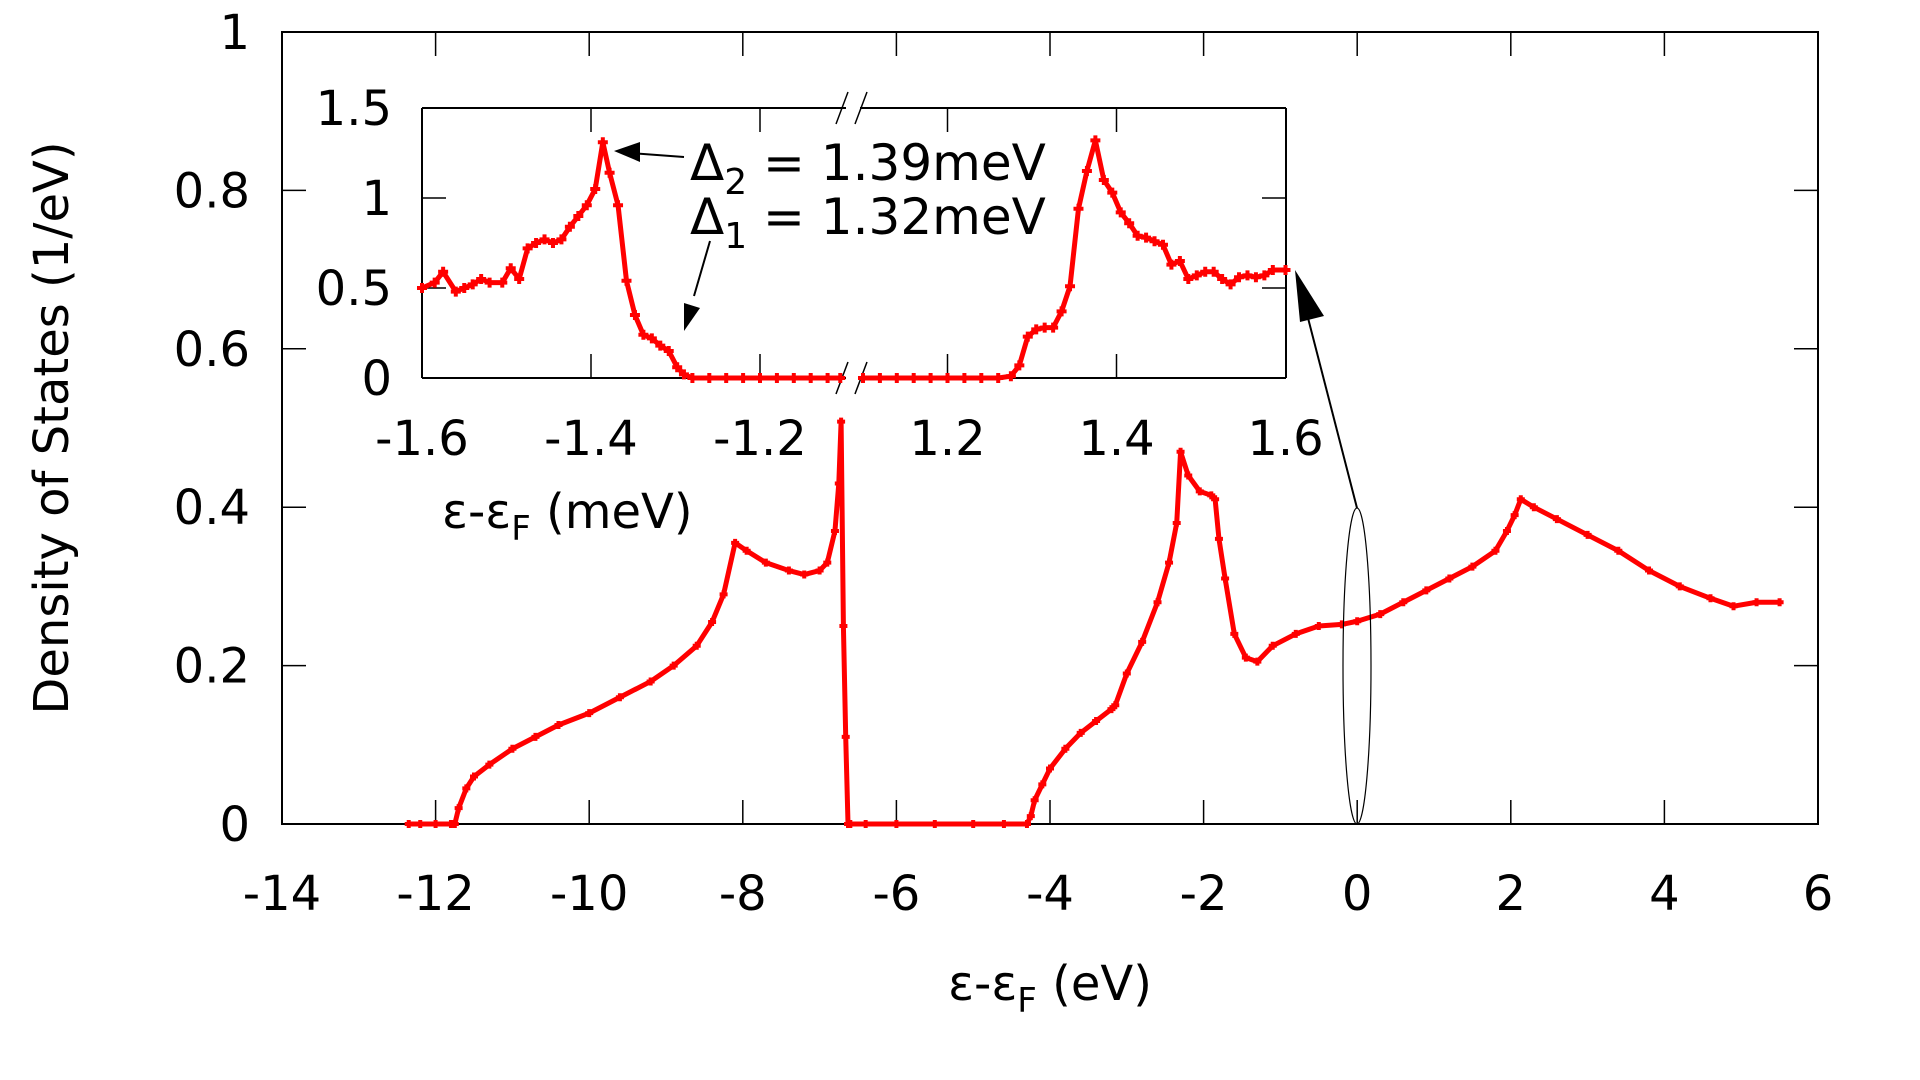  I want to click on inset-dos-curve, so click(854, 259).